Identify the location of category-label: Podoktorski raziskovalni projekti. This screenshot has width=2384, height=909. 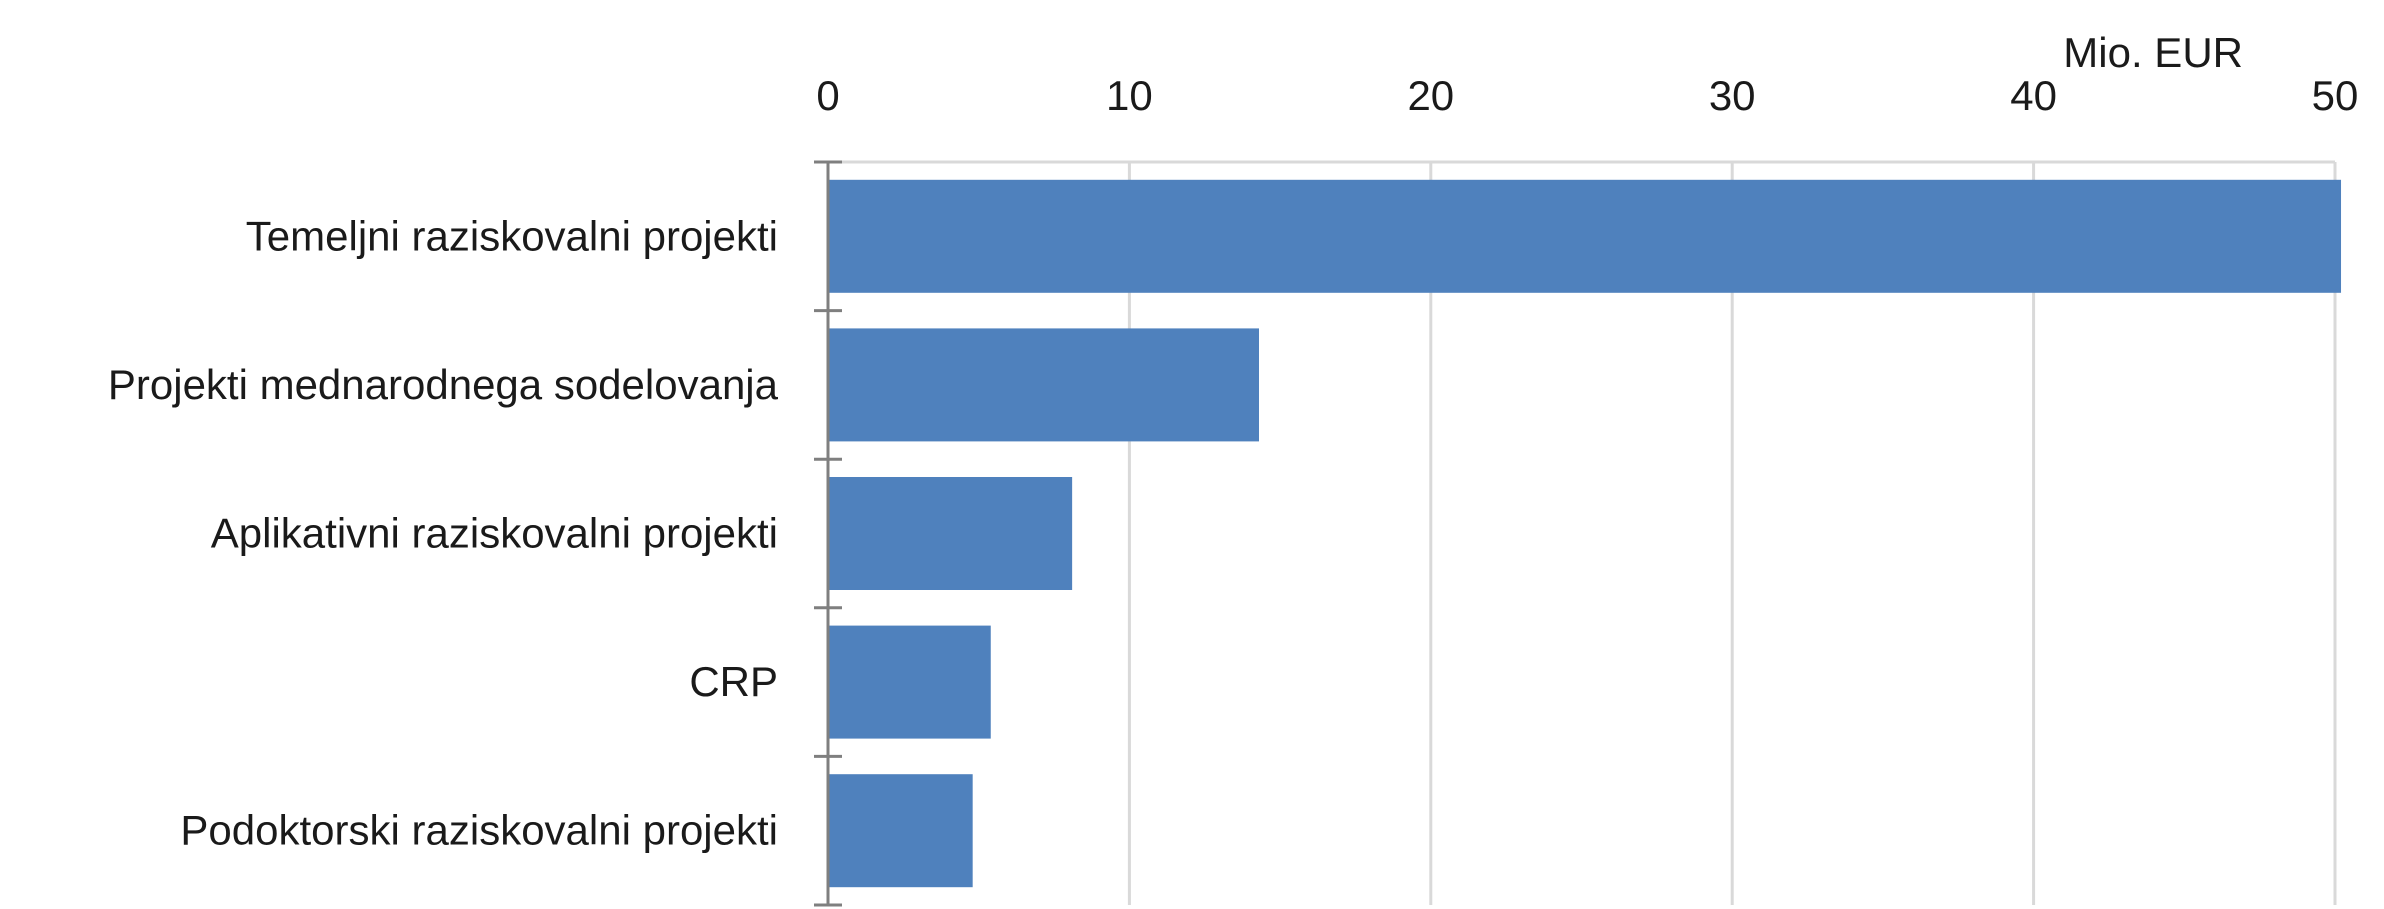
(479, 830).